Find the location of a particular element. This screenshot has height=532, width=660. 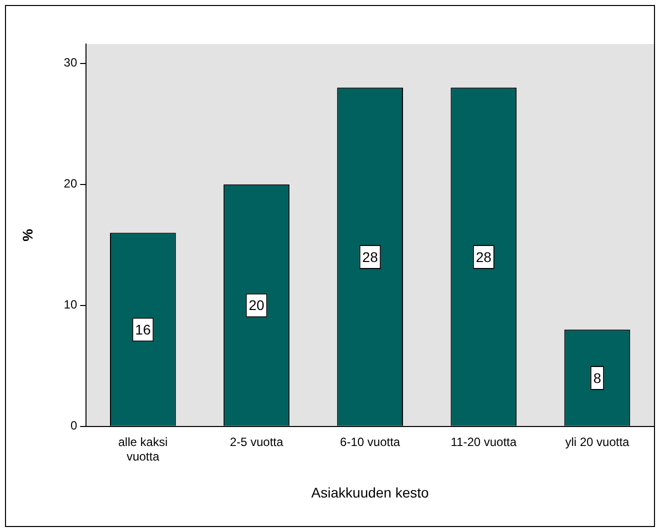

y-tick-label: 0 is located at coordinates (74, 425).